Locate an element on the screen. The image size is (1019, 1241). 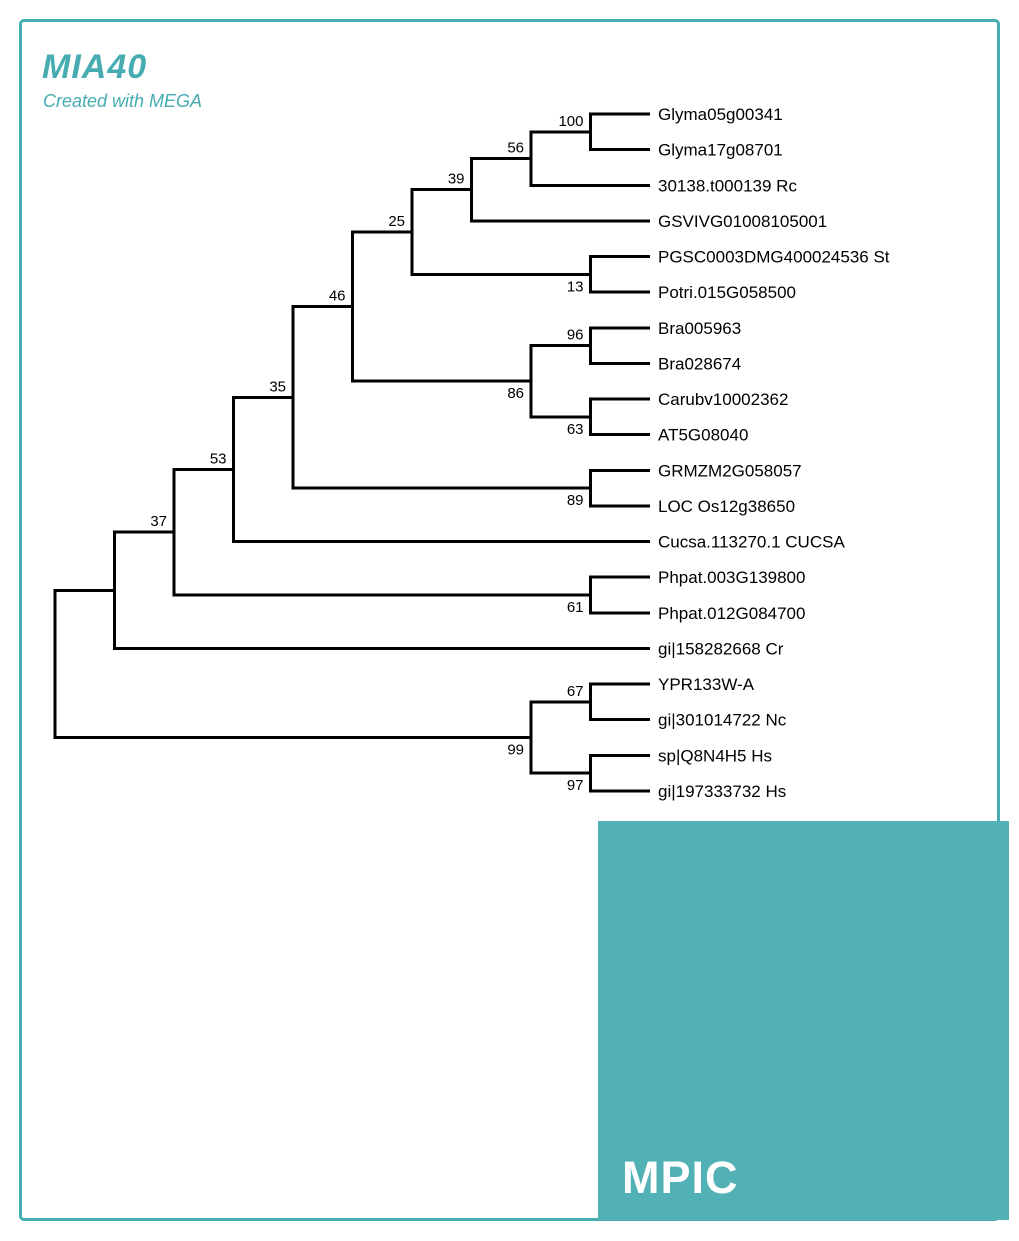
taxon-label: Phpat.003G139800 is located at coordinates (731, 577).